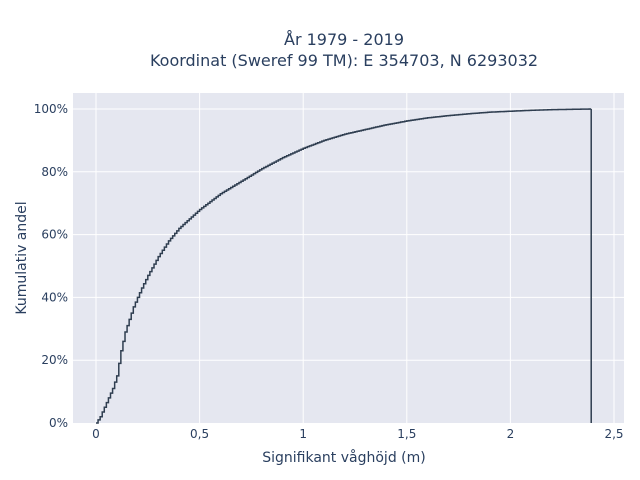  What do you see at coordinates (54, 360) in the screenshot?
I see `y-tick-label: 20%` at bounding box center [54, 360].